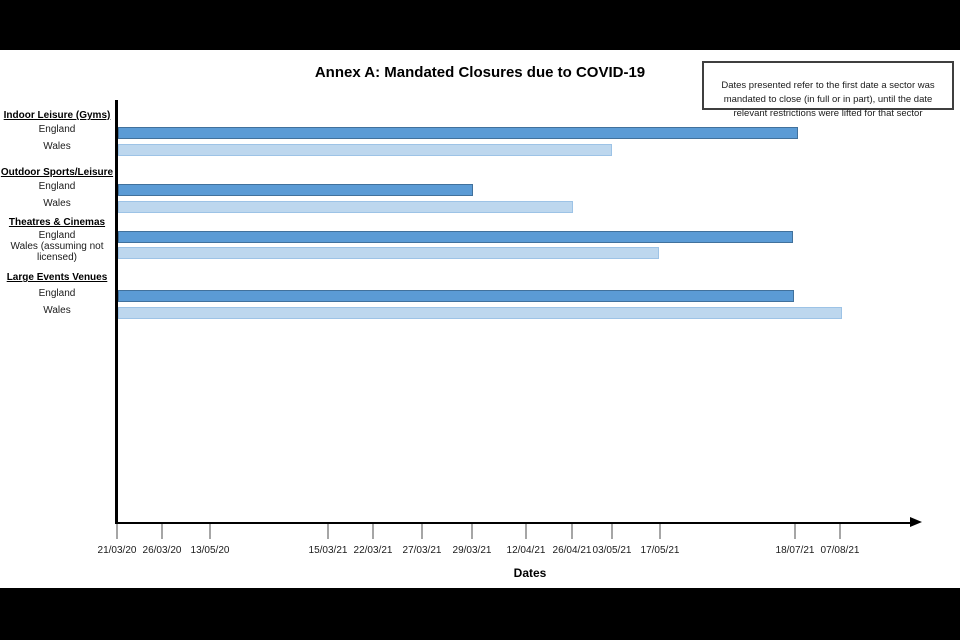 The height and width of the screenshot is (640, 960). What do you see at coordinates (57, 277) in the screenshot?
I see `section-header-label: Large Events Venues` at bounding box center [57, 277].